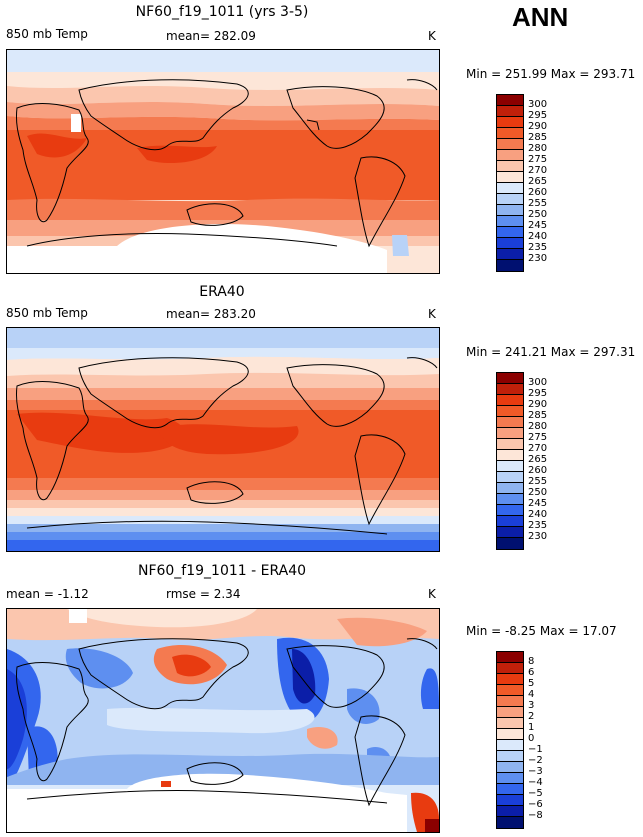  Describe the element at coordinates (535, 804) in the screenshot. I see `colorbar-tick-label: −6` at that location.